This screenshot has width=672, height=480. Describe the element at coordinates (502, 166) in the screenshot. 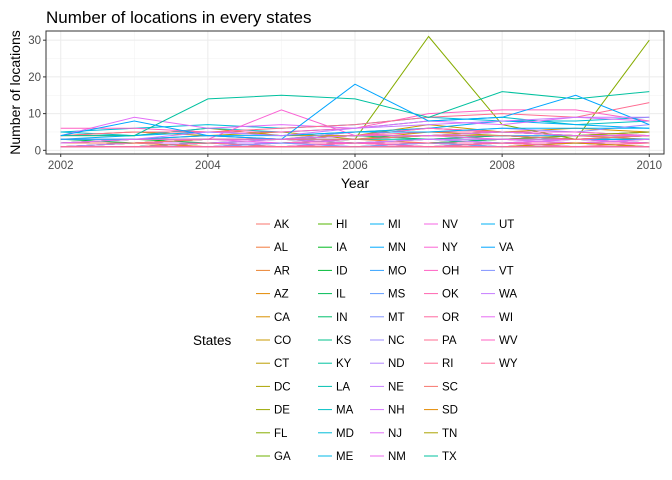

I see `x-tick-label: 2008` at that location.